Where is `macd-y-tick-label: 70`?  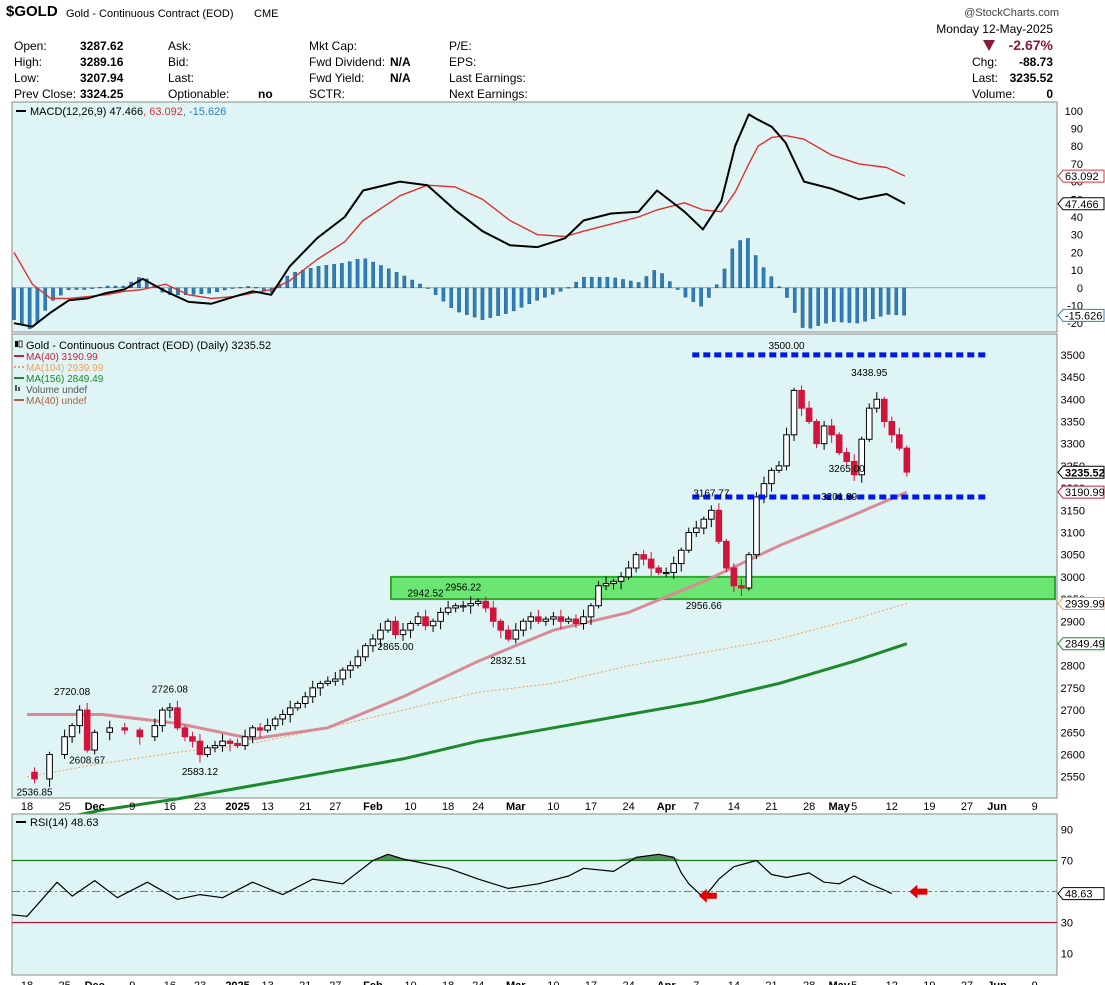 macd-y-tick-label: 70 is located at coordinates (1077, 165).